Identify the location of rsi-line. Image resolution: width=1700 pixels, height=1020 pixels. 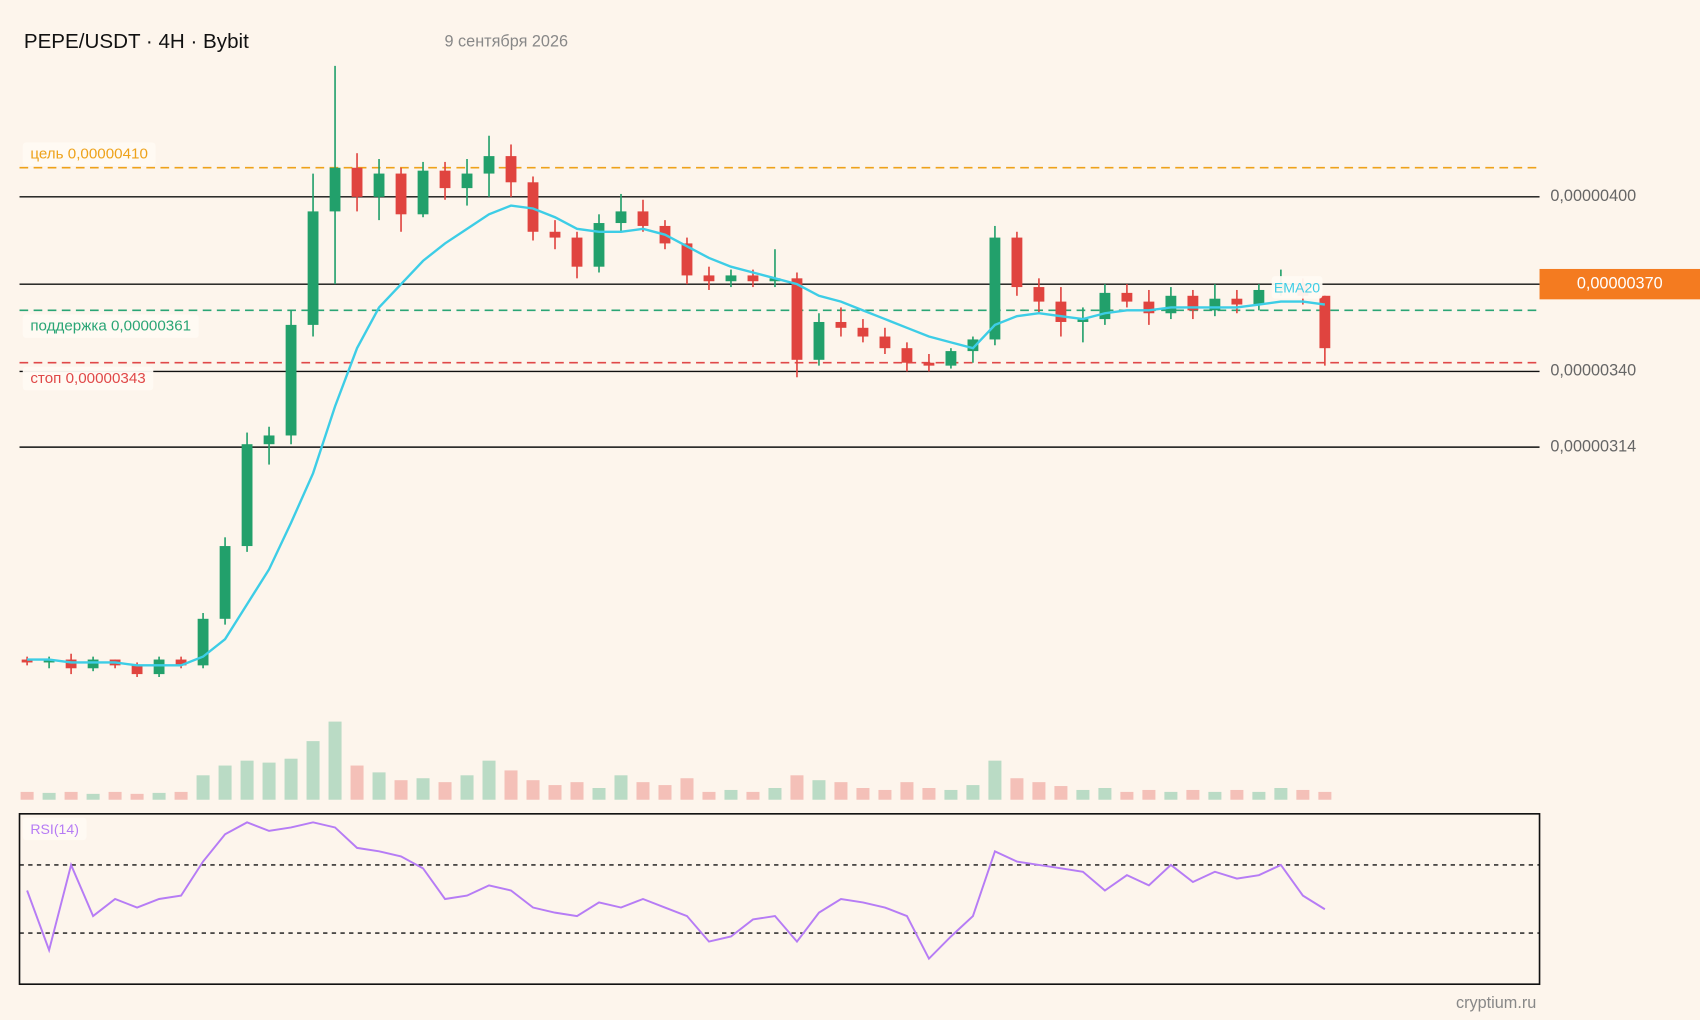
(676, 891).